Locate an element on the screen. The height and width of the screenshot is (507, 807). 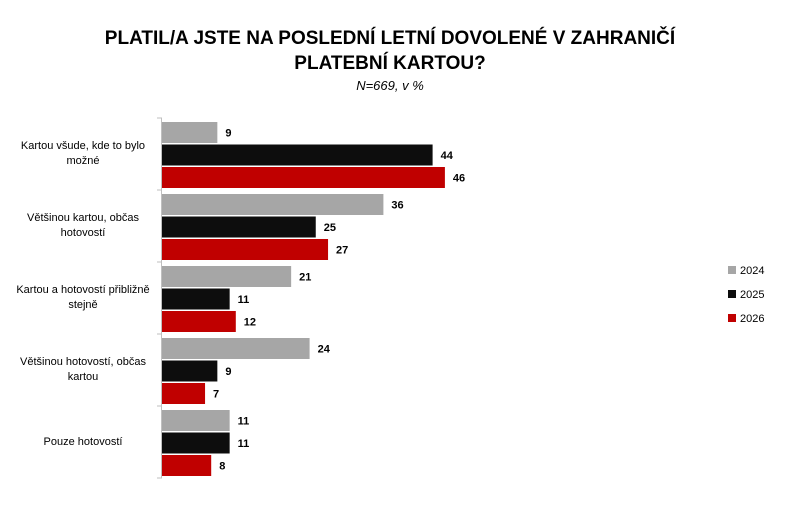
category-label: Většinou hotovostí, občas kartou is located at coordinates (83, 369).